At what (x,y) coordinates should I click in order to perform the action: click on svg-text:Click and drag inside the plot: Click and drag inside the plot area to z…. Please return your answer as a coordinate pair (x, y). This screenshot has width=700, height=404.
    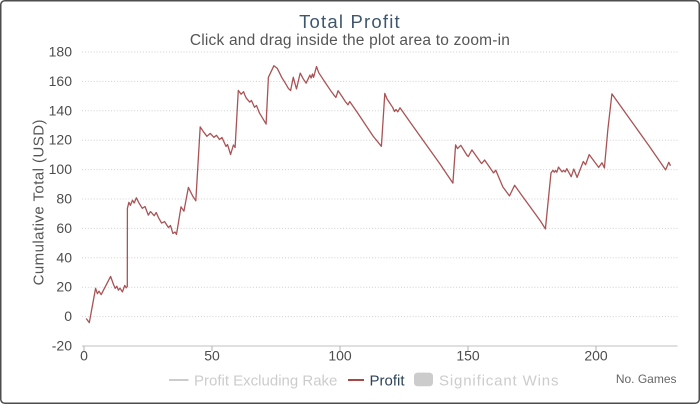
    Looking at the image, I should click on (350, 40).